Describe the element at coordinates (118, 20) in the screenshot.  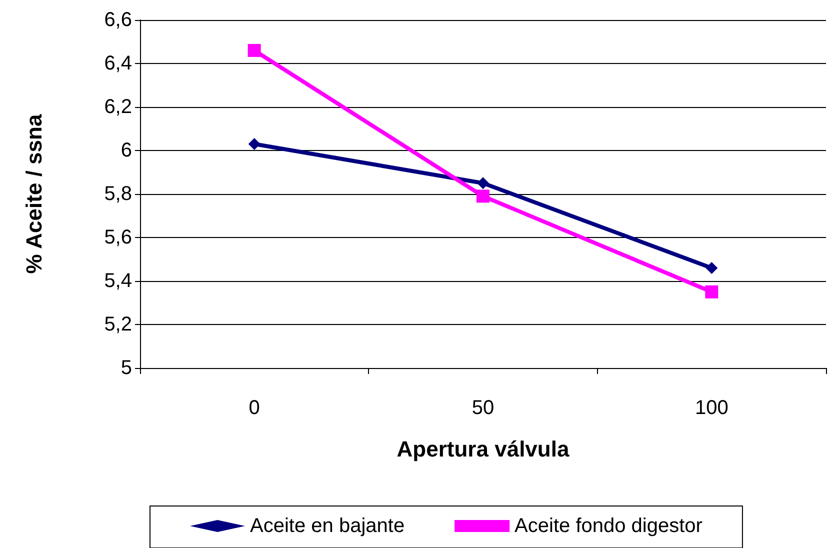
I see `y-tick-label: 6,6` at that location.